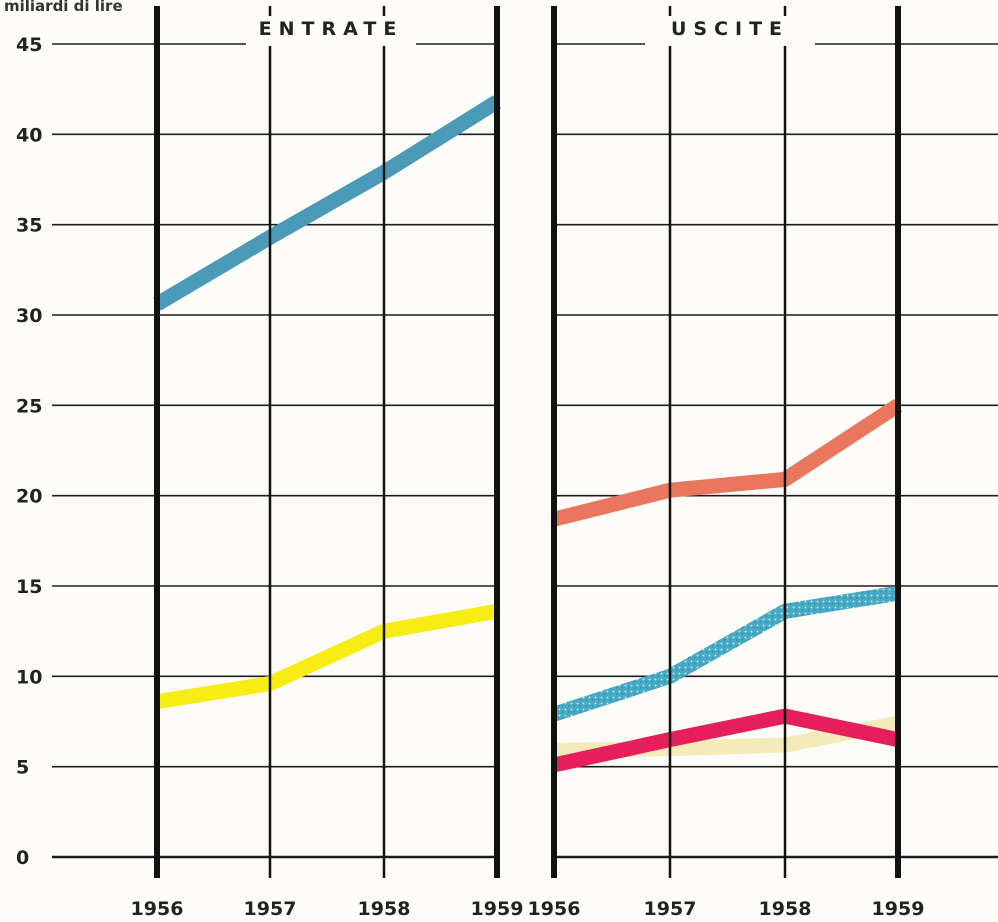  Describe the element at coordinates (29, 135) in the screenshot. I see `y-tick-label: 40` at that location.